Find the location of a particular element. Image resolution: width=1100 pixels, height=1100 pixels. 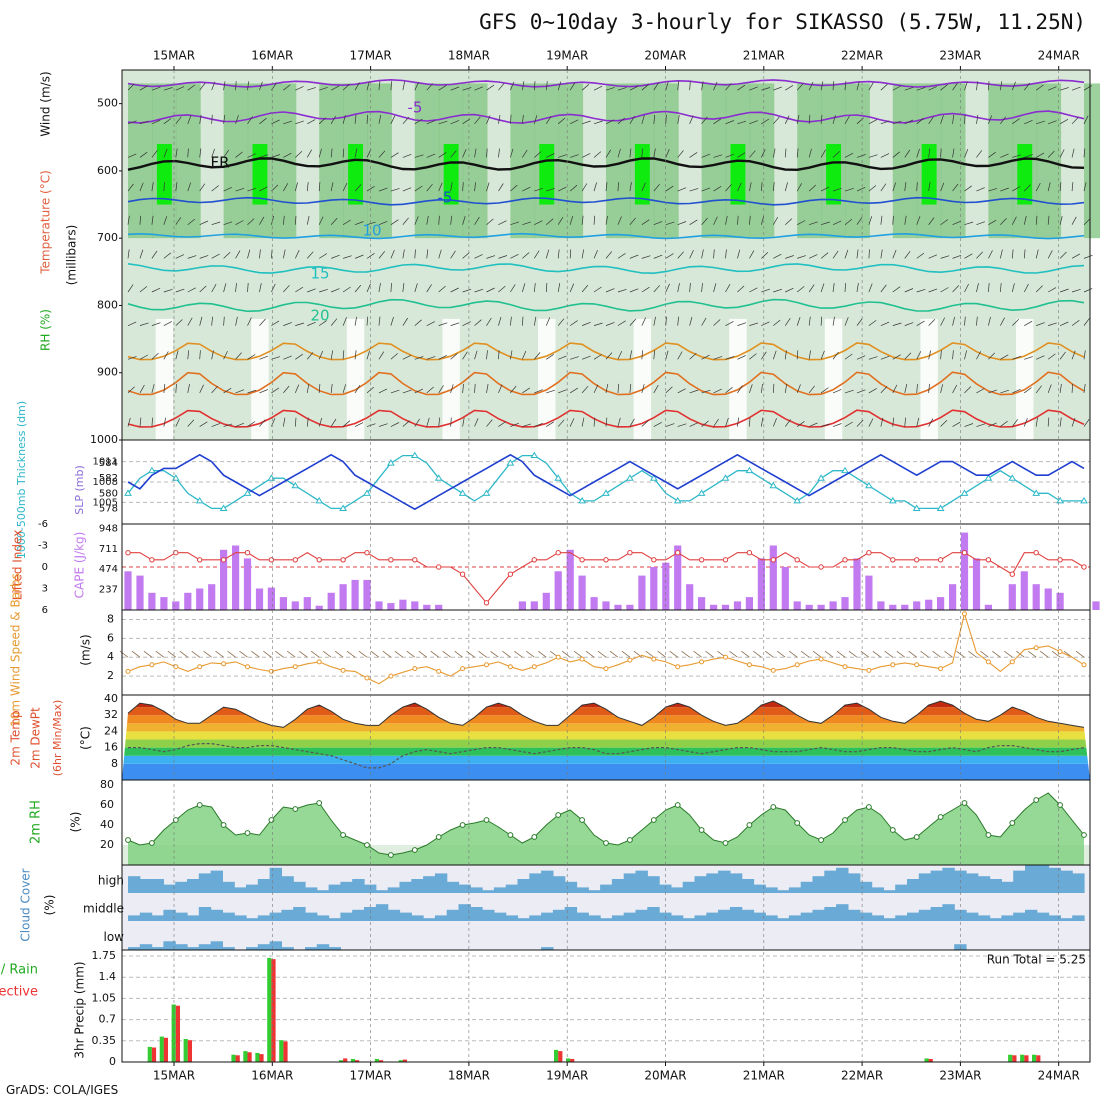

temp-color-band is located at coordinates (606, 719).